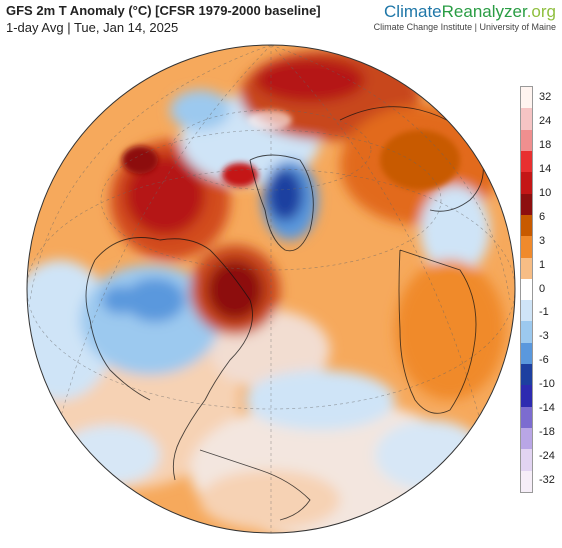 Image resolution: width=562 pixels, height=548 pixels. What do you see at coordinates (545, 192) in the screenshot?
I see `color-scale-label: 10` at bounding box center [545, 192].